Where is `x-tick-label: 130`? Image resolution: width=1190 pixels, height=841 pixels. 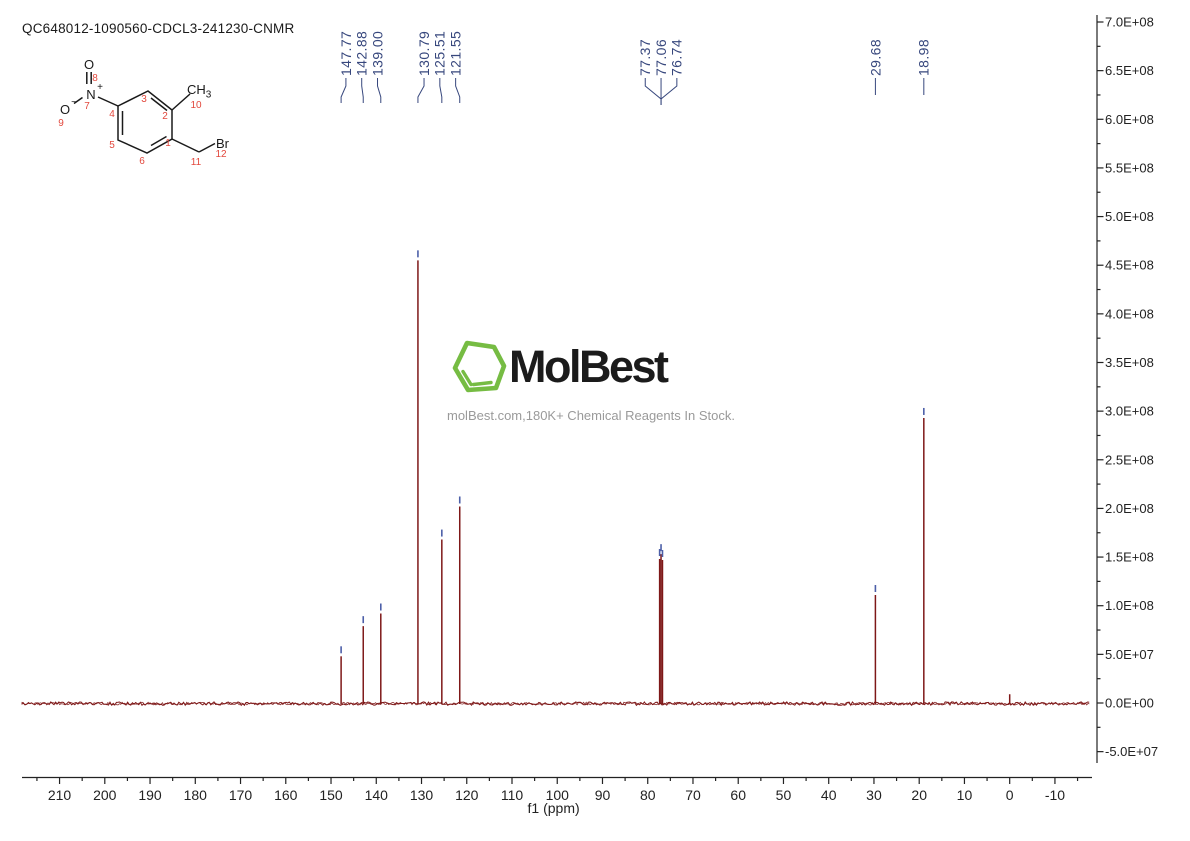
x-tick-label: 130 is located at coordinates (422, 795).